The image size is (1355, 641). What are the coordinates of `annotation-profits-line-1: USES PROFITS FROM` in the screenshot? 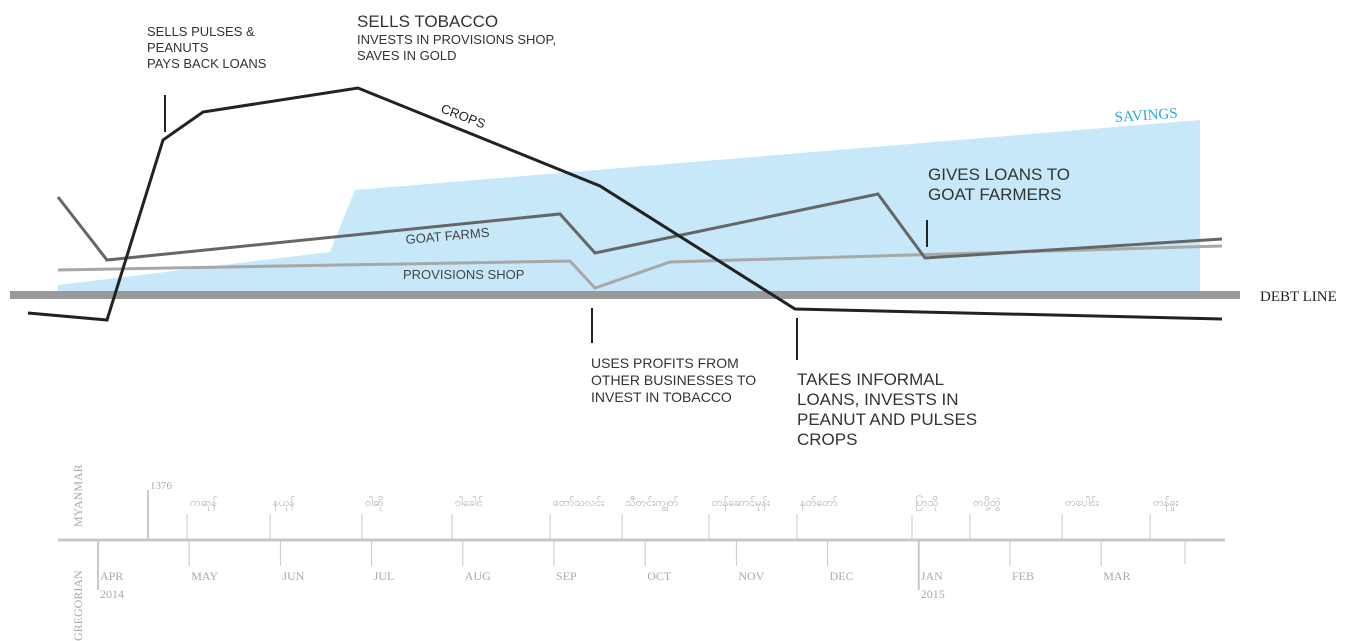 It's located at (665, 363).